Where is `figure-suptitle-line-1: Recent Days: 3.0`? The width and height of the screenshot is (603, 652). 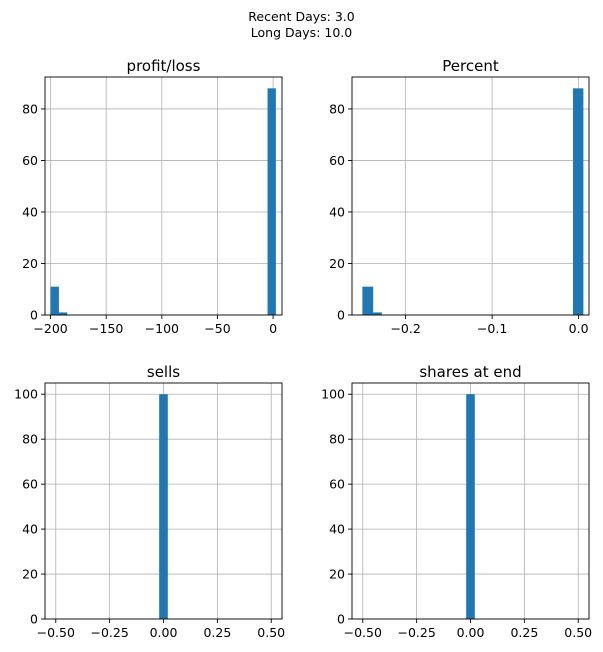
figure-suptitle-line-1: Recent Days: 3.0 is located at coordinates (301, 16).